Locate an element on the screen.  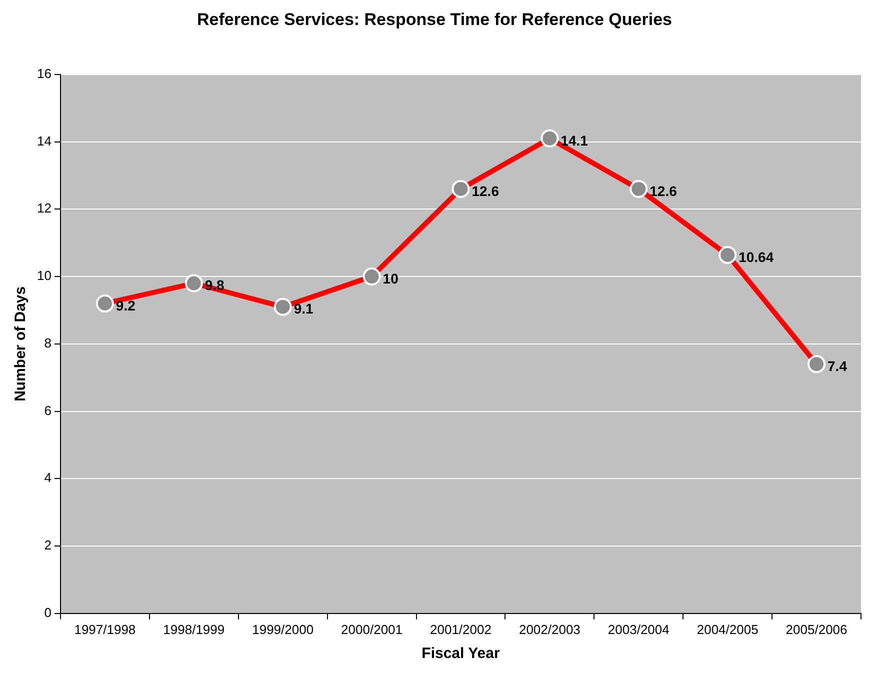
y-tick-label: 0 is located at coordinates (48, 612).